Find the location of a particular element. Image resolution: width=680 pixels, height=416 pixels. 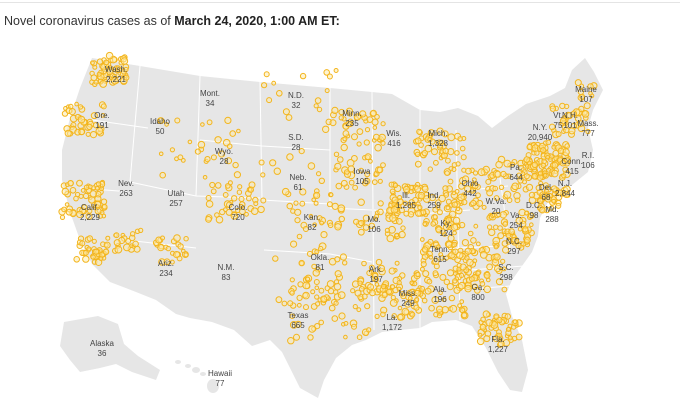

state-name: Ala. is located at coordinates (440, 289).